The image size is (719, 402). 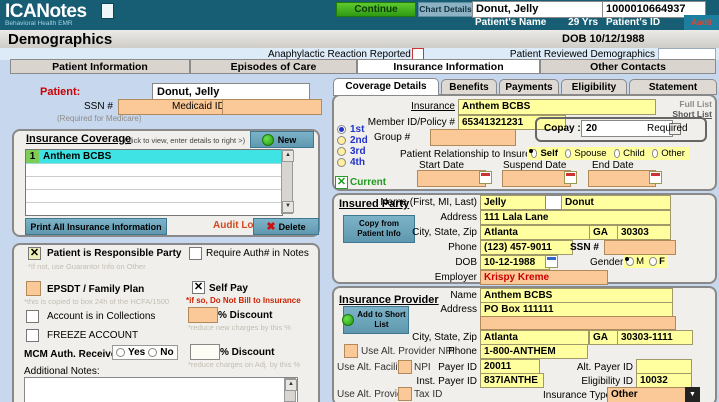 I want to click on tab-patient-information: Patient Information, so click(x=100, y=66).